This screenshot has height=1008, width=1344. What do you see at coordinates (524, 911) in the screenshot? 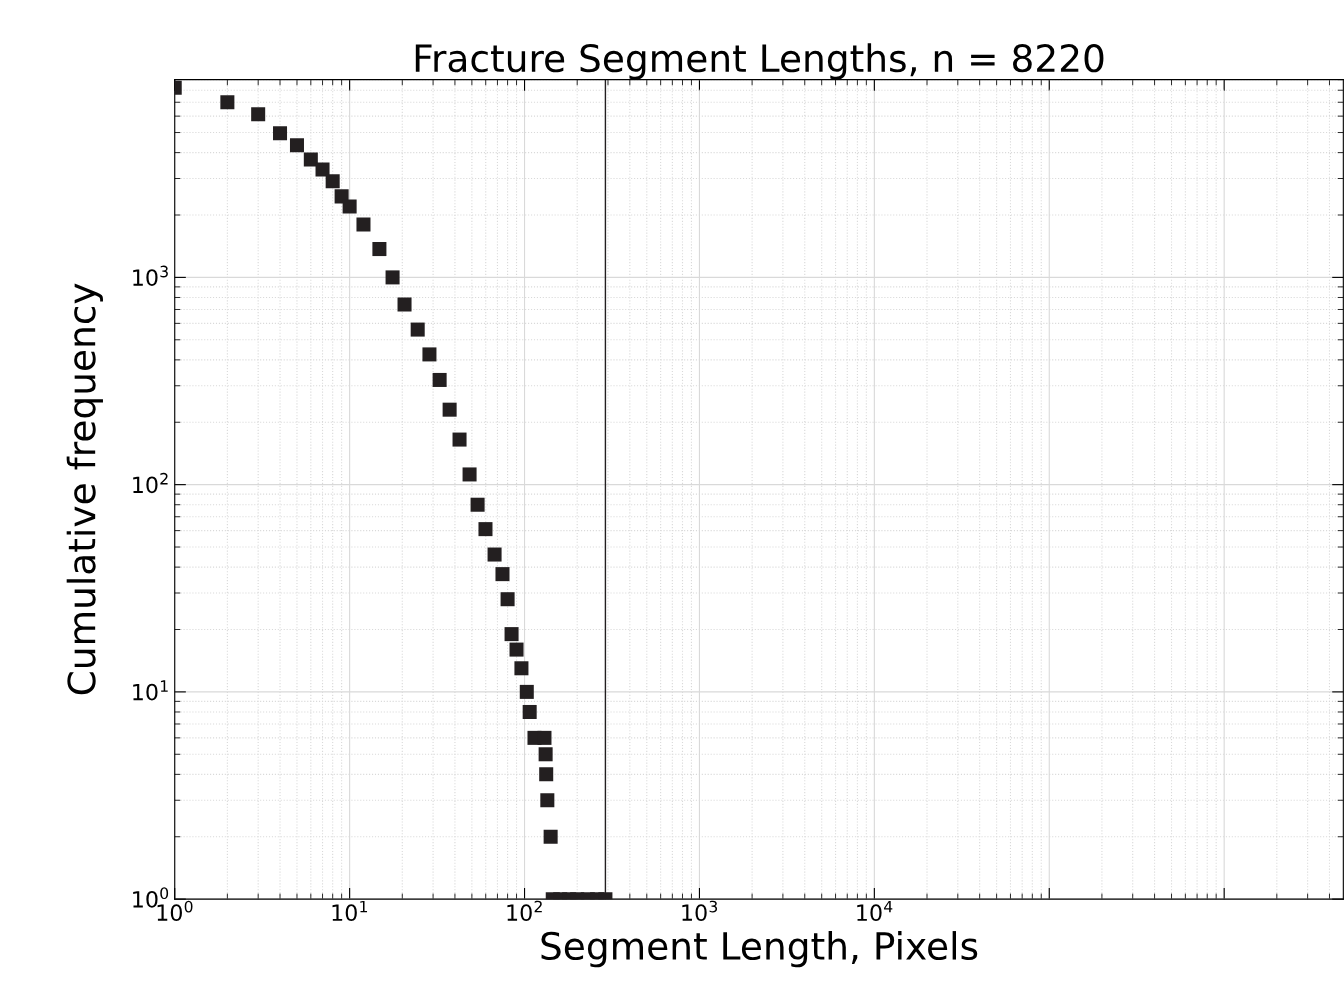
I see `x-tick-label: 10$^{2}$` at bounding box center [524, 911].